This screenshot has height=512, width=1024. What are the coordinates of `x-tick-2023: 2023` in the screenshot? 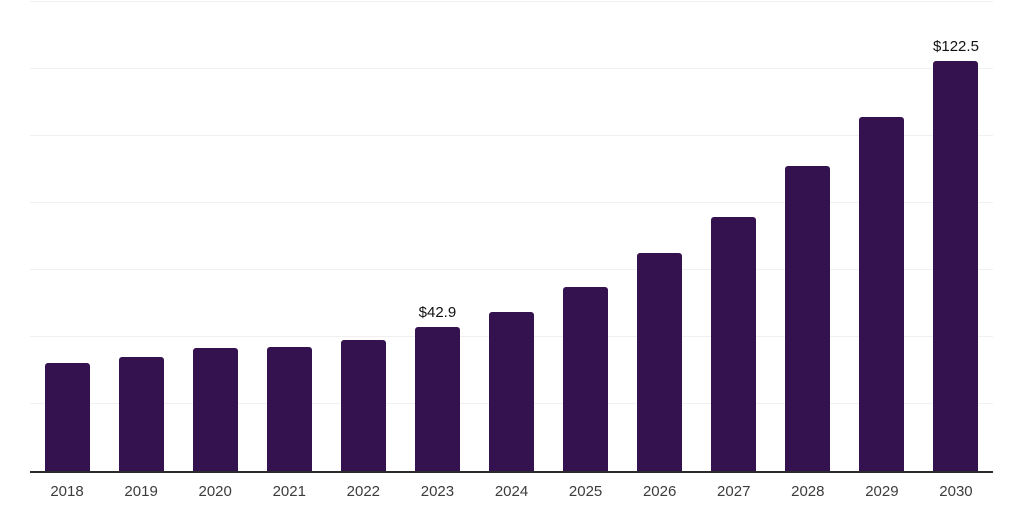 It's located at (437, 491).